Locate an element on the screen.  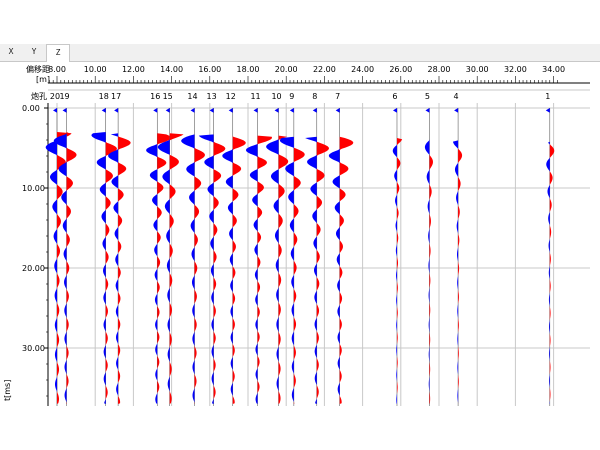
offset-tick-label: 16.00 is located at coordinates (209, 69).